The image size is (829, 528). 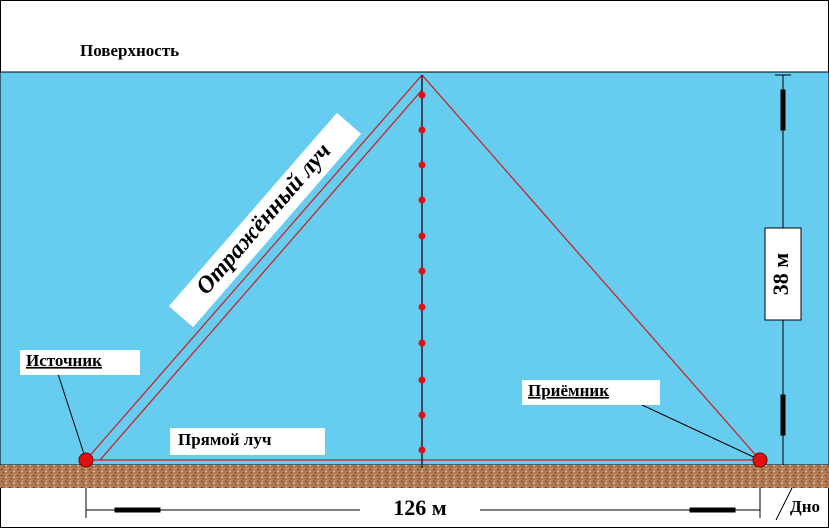 I want to click on vertical-dots, so click(x=422, y=272).